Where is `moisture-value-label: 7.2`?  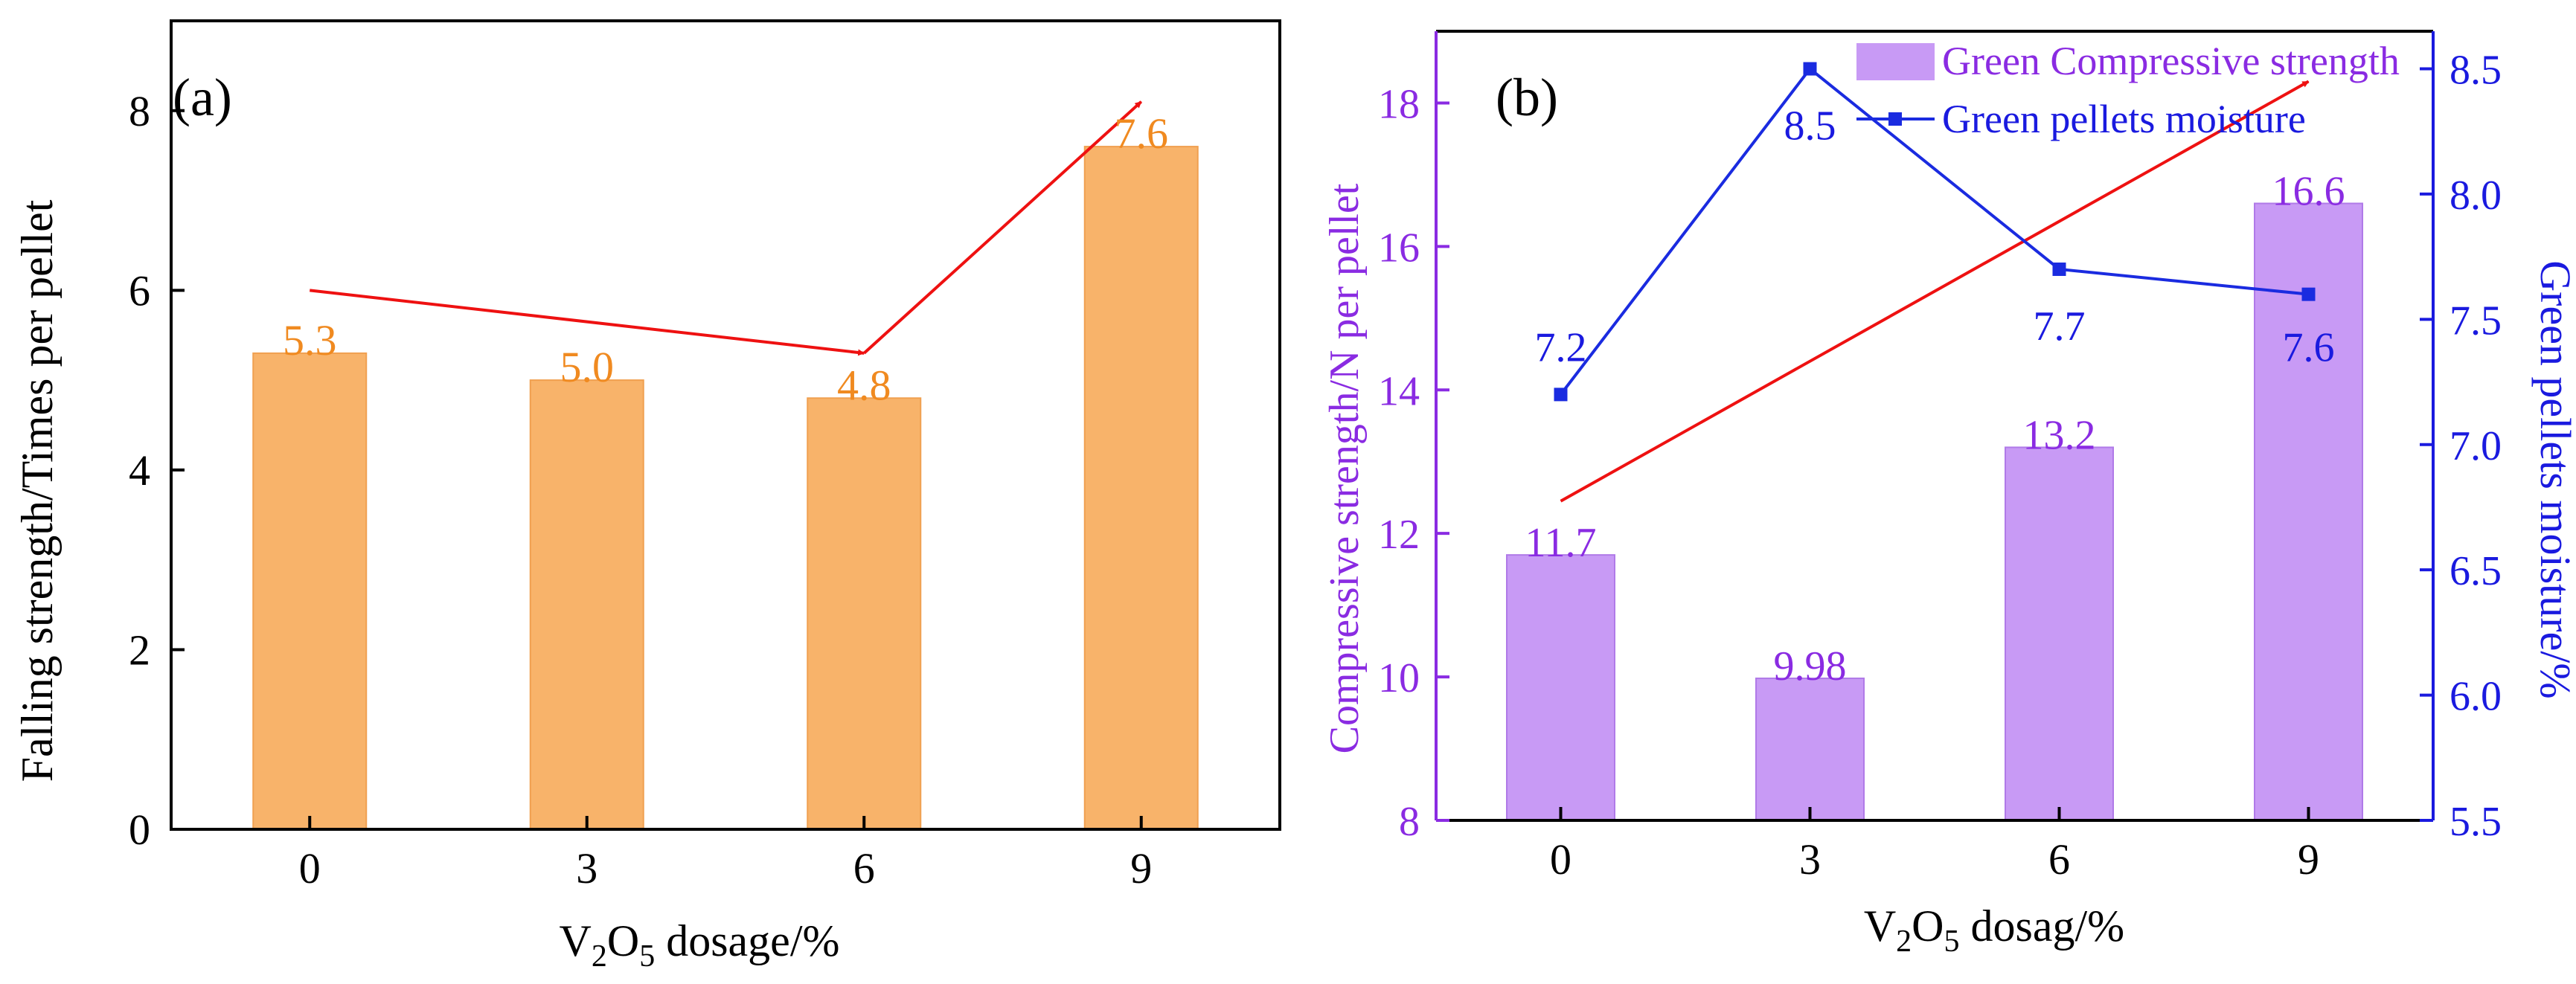 moisture-value-label: 7.2 is located at coordinates (1561, 347).